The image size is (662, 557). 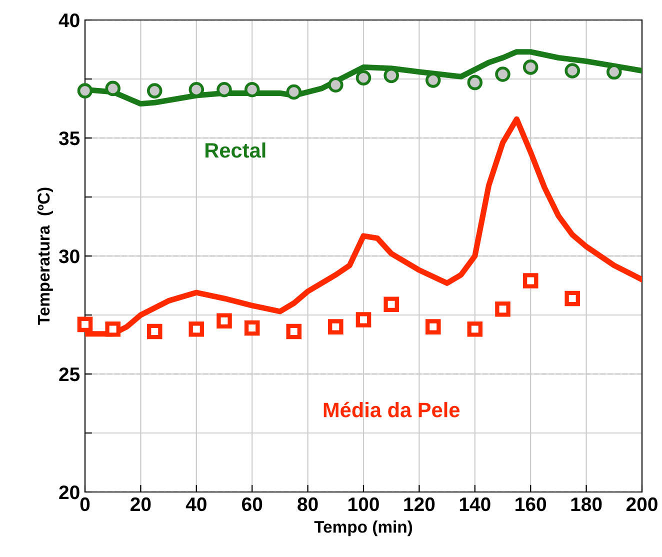 I want to click on x-axis-title: Tempo (min), so click(x=363, y=528).